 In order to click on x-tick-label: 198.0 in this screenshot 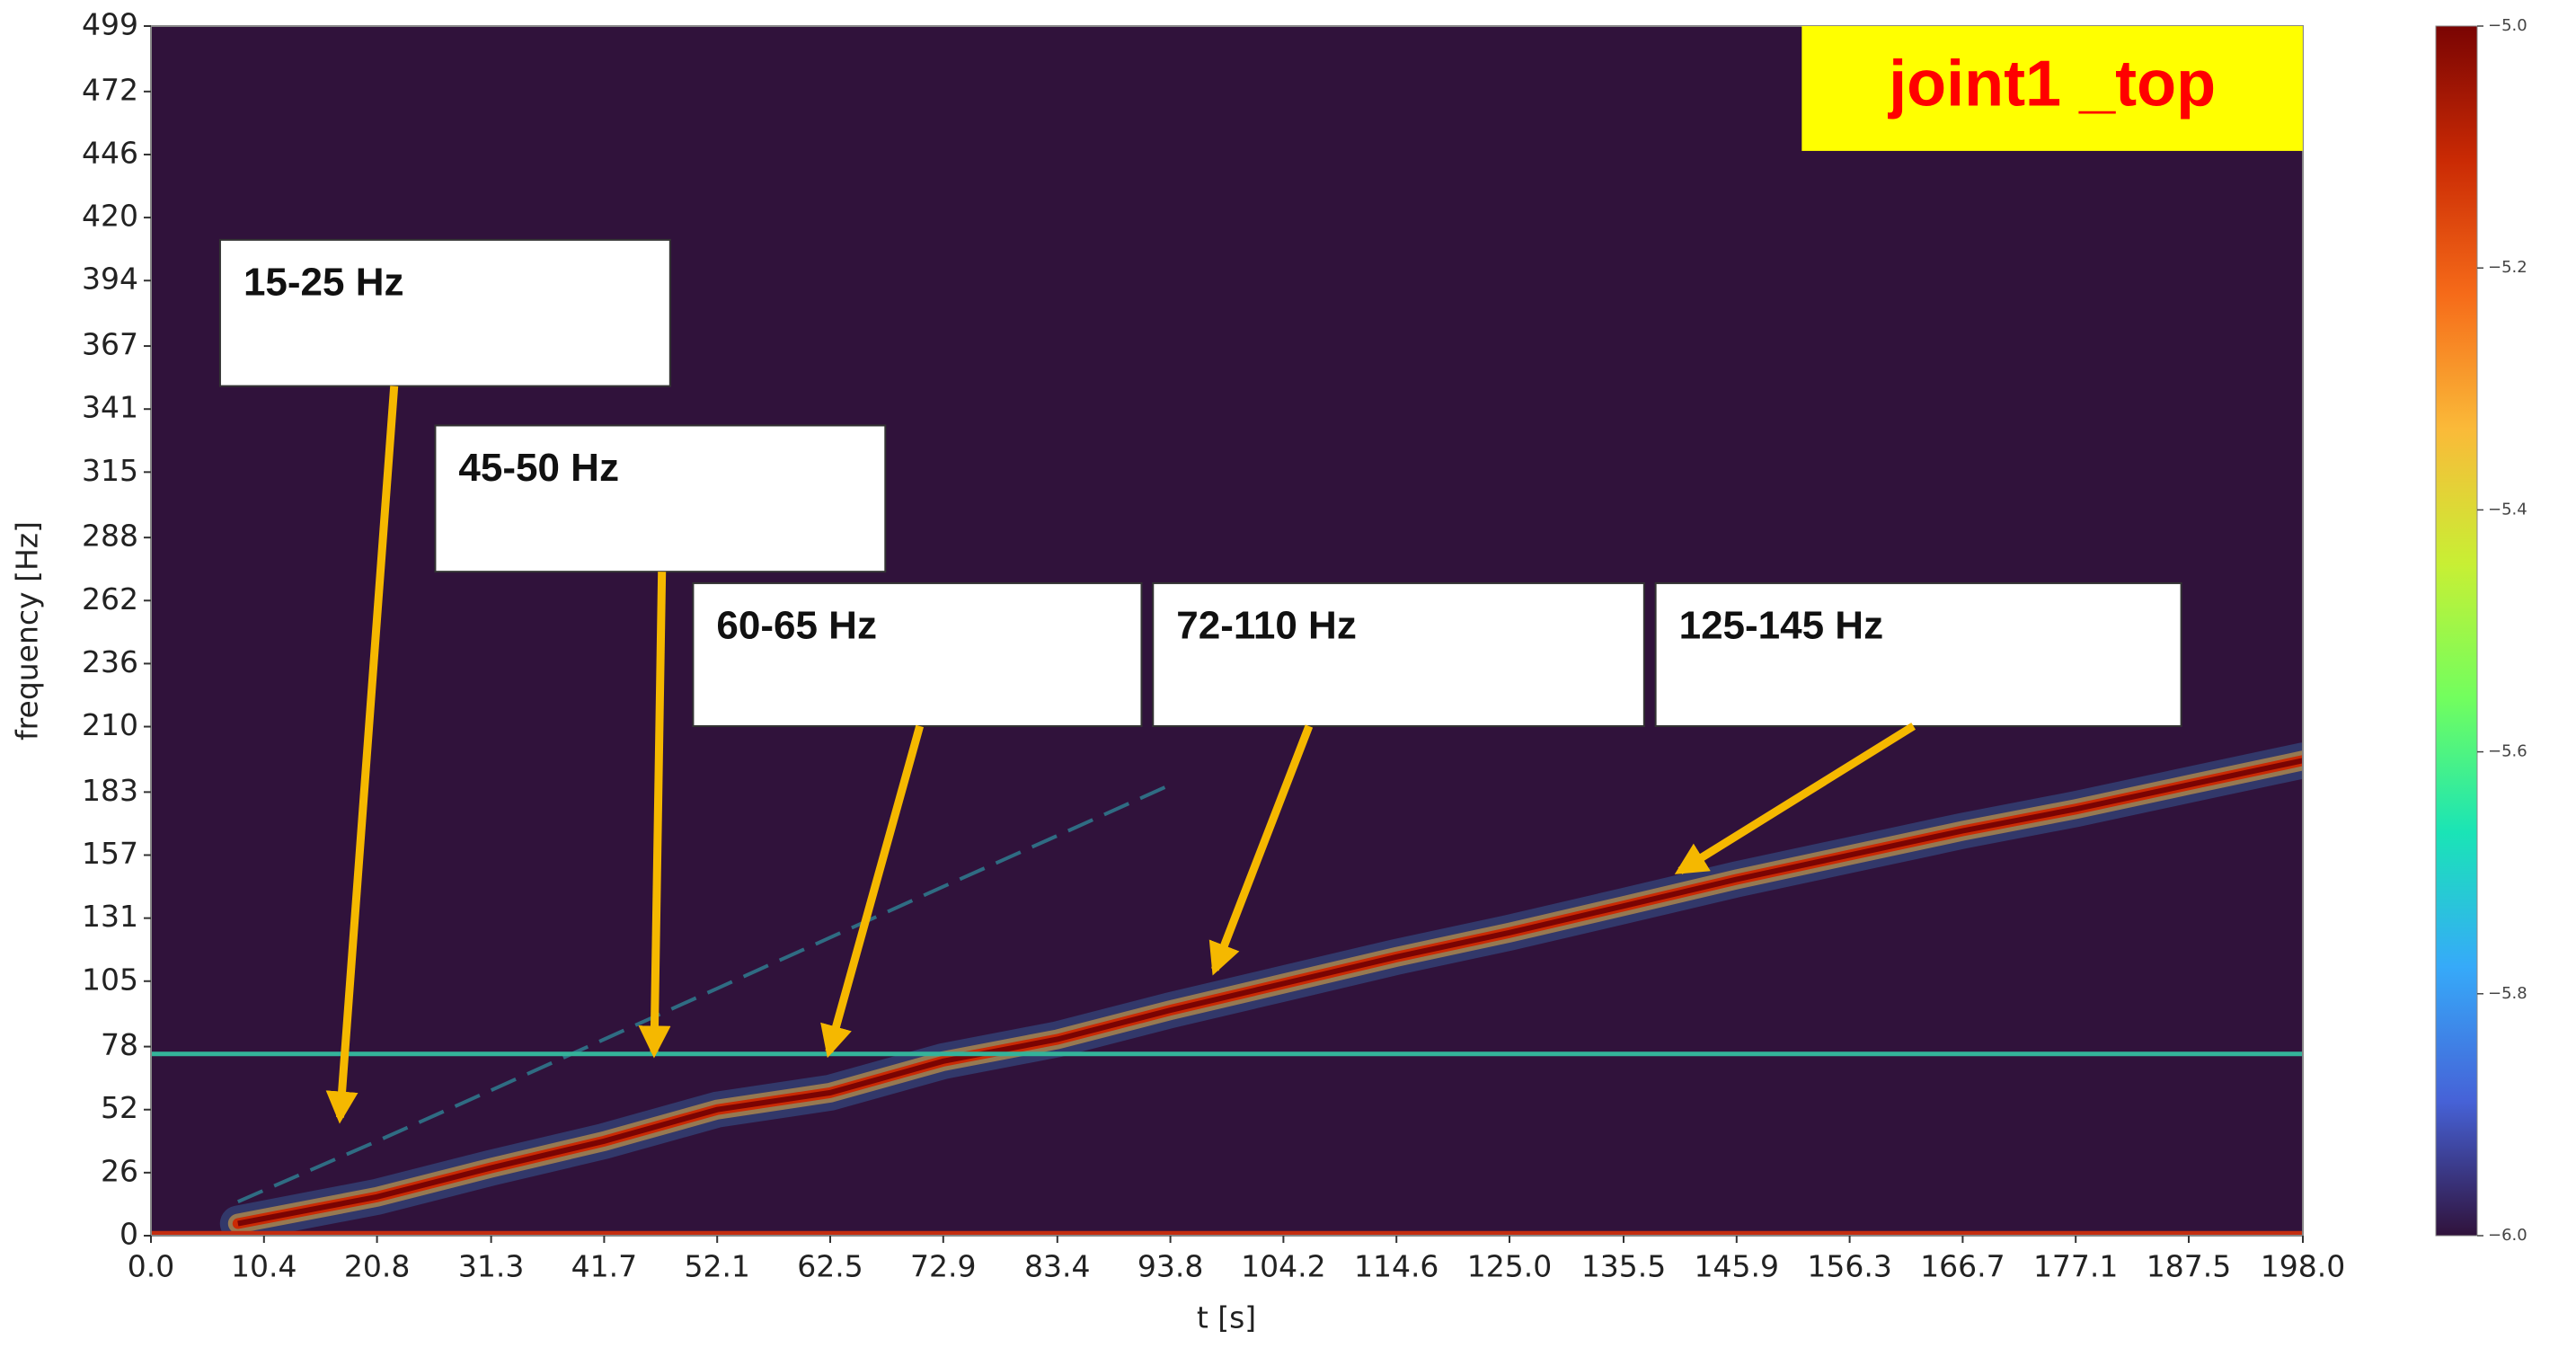, I will do `click(2303, 1266)`.